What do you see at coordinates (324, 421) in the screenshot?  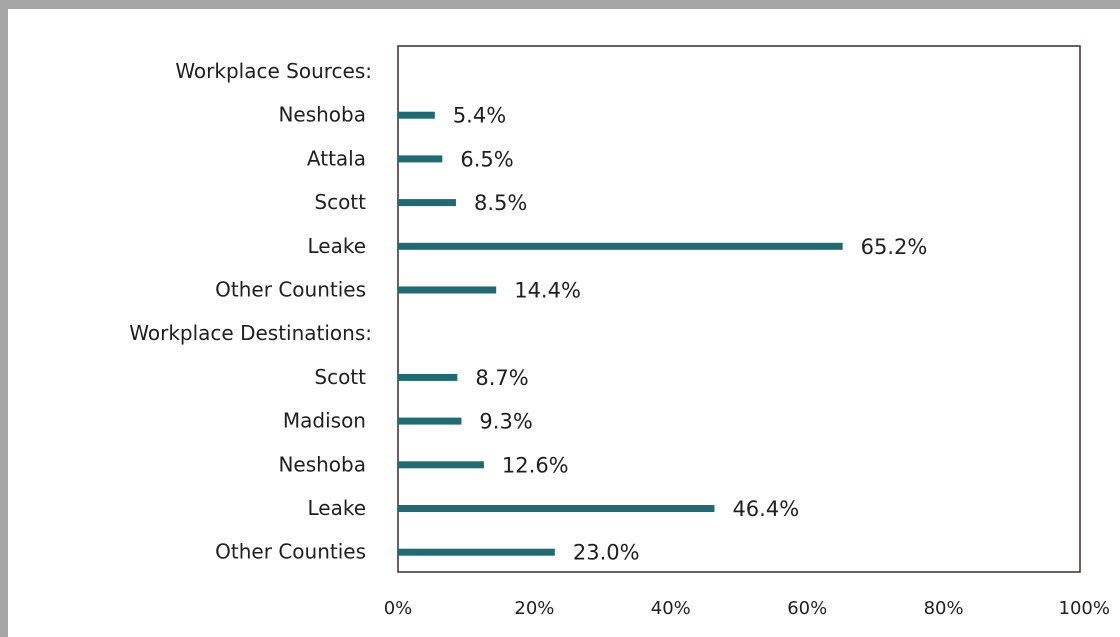 I see `category-label: Madison` at bounding box center [324, 421].